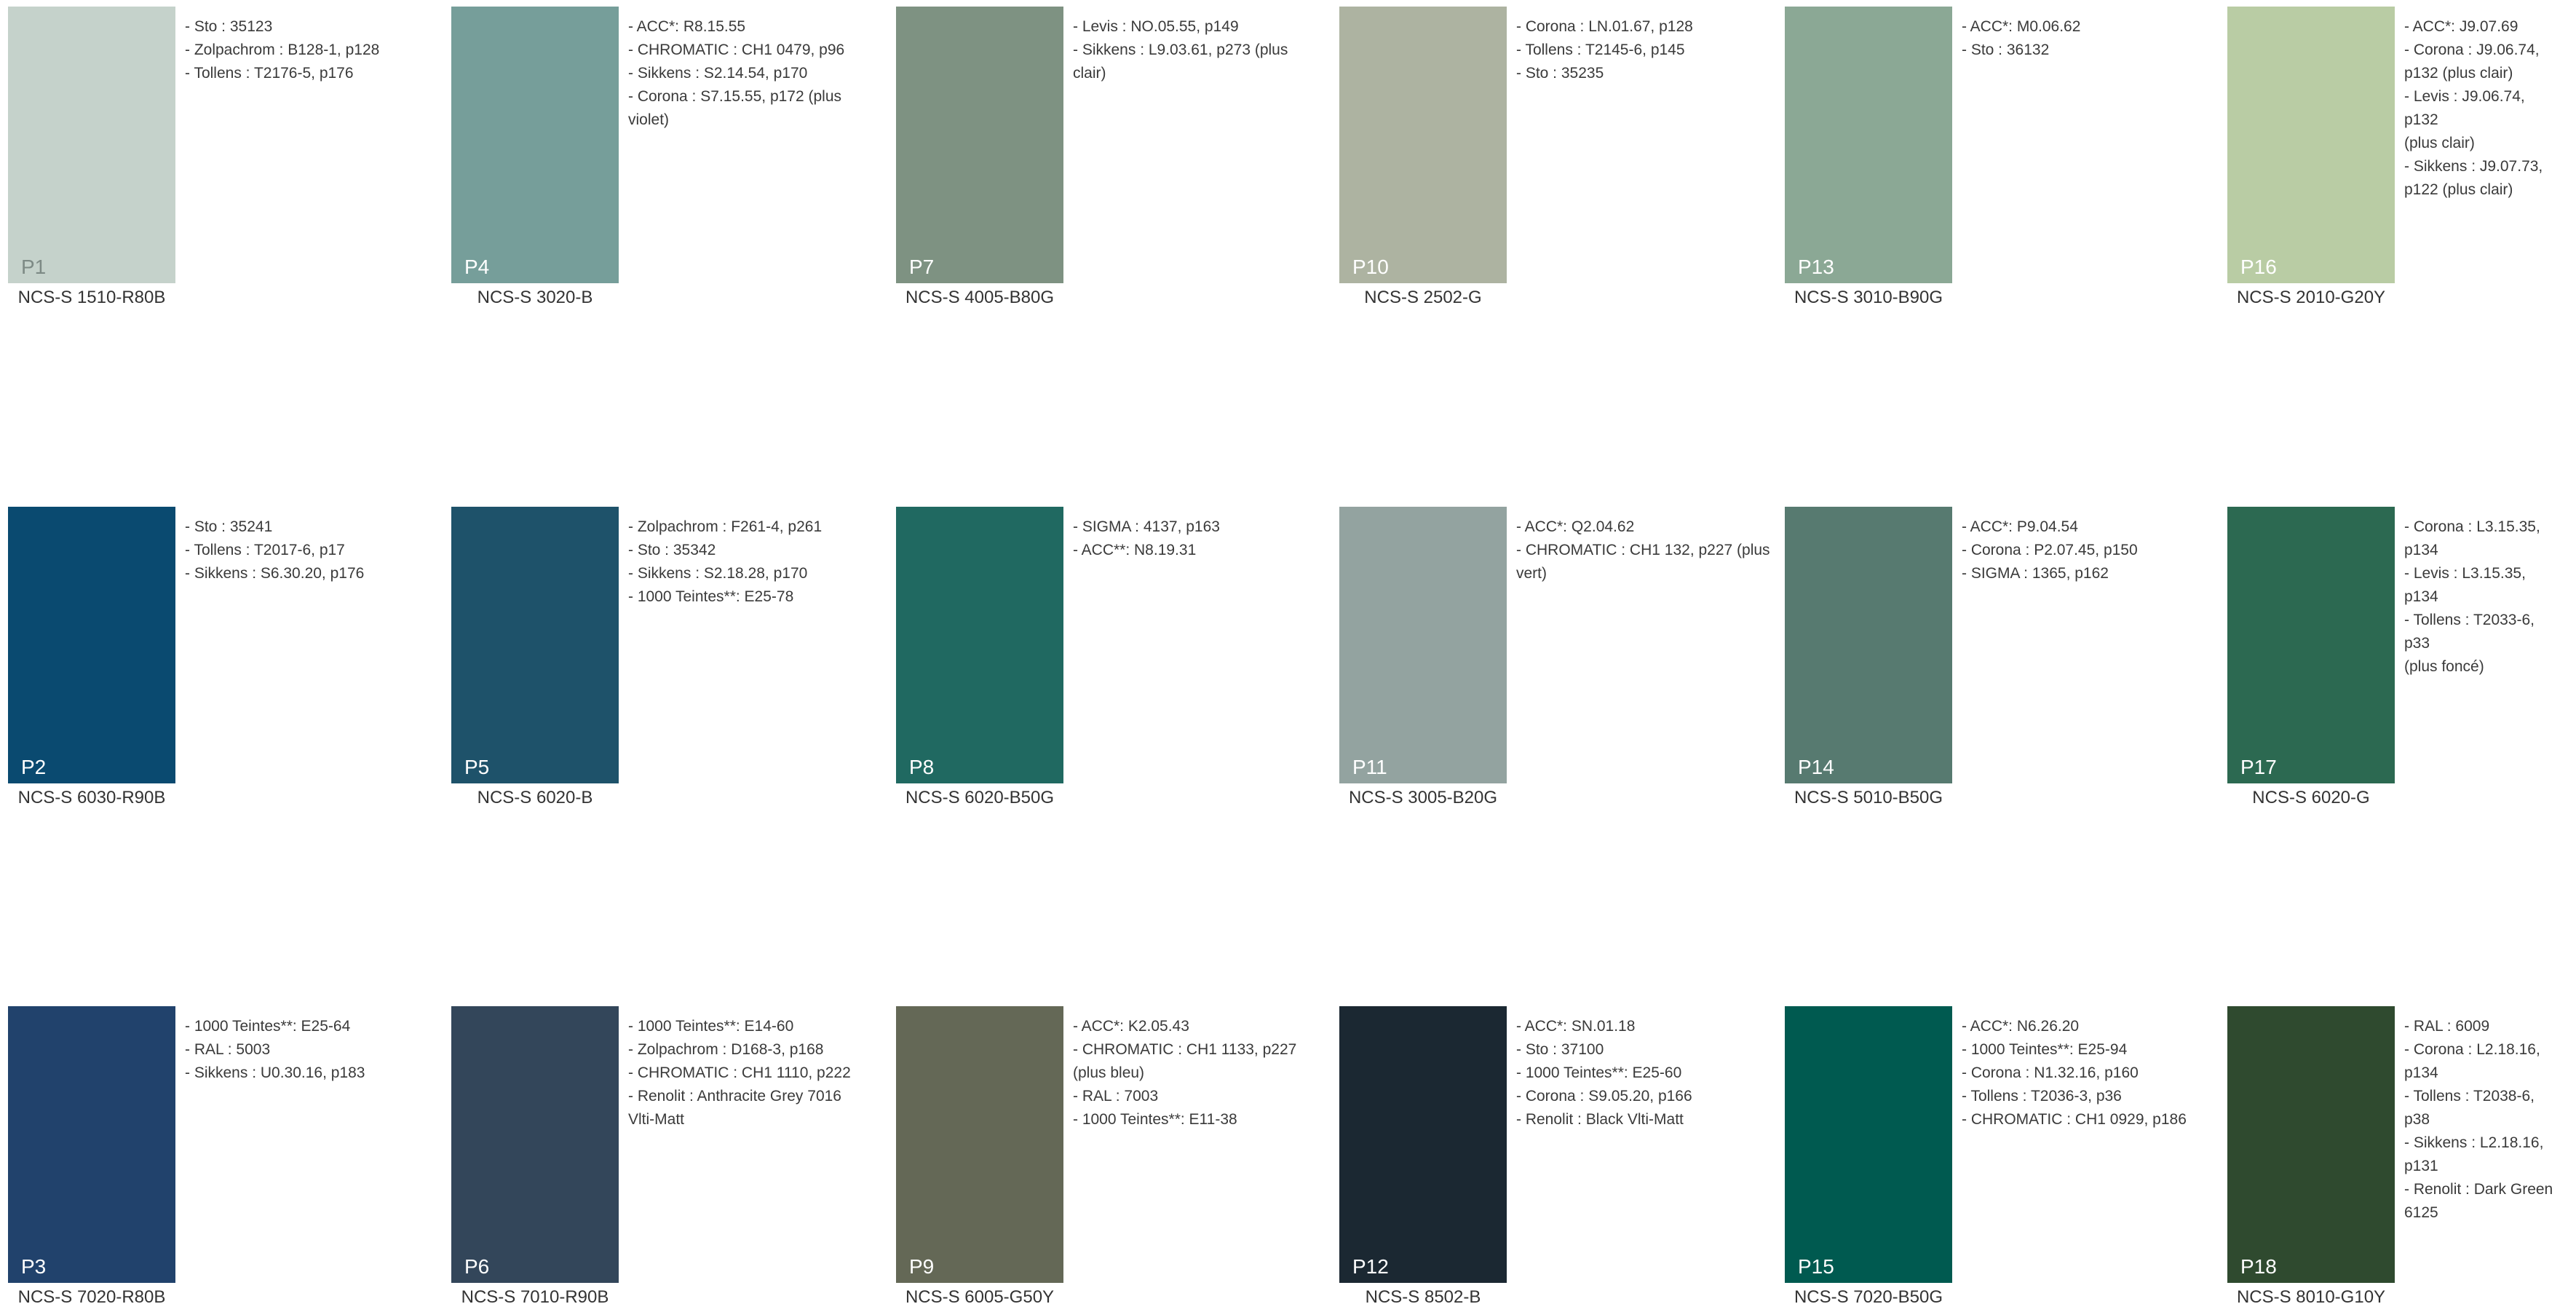 This screenshot has width=2576, height=1312. What do you see at coordinates (1423, 1144) in the screenshot?
I see `color-swatch: P12` at bounding box center [1423, 1144].